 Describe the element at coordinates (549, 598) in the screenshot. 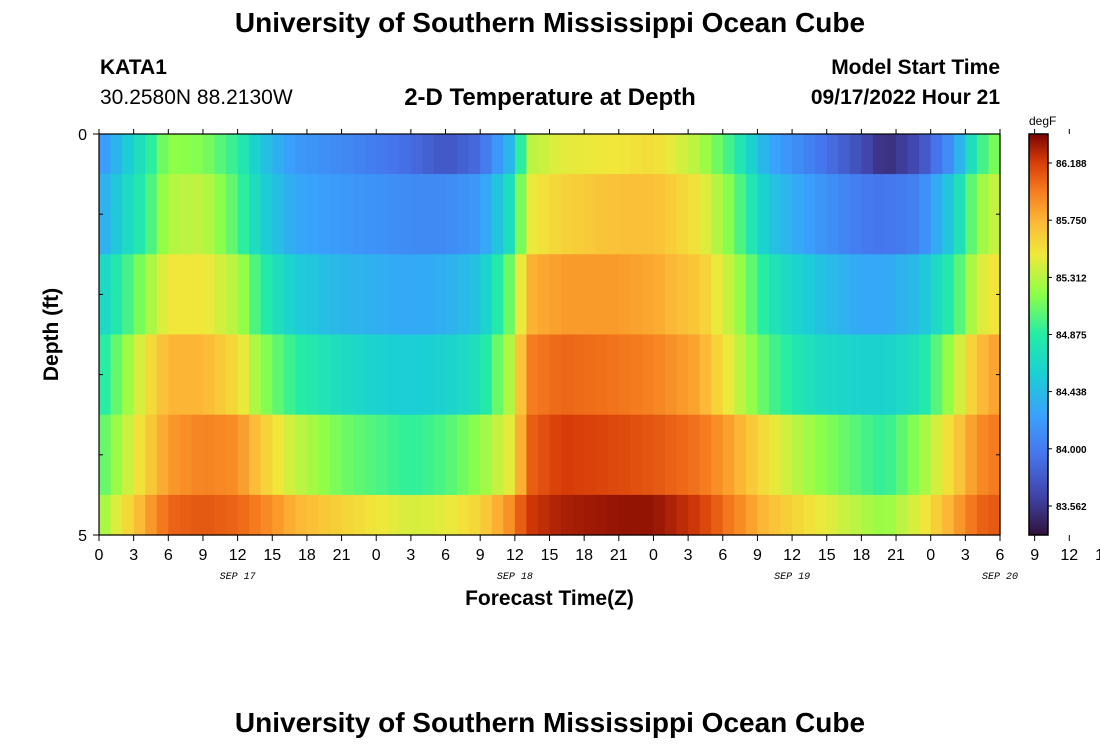

I see `x-axis-label: Forecast Time(Z)` at that location.